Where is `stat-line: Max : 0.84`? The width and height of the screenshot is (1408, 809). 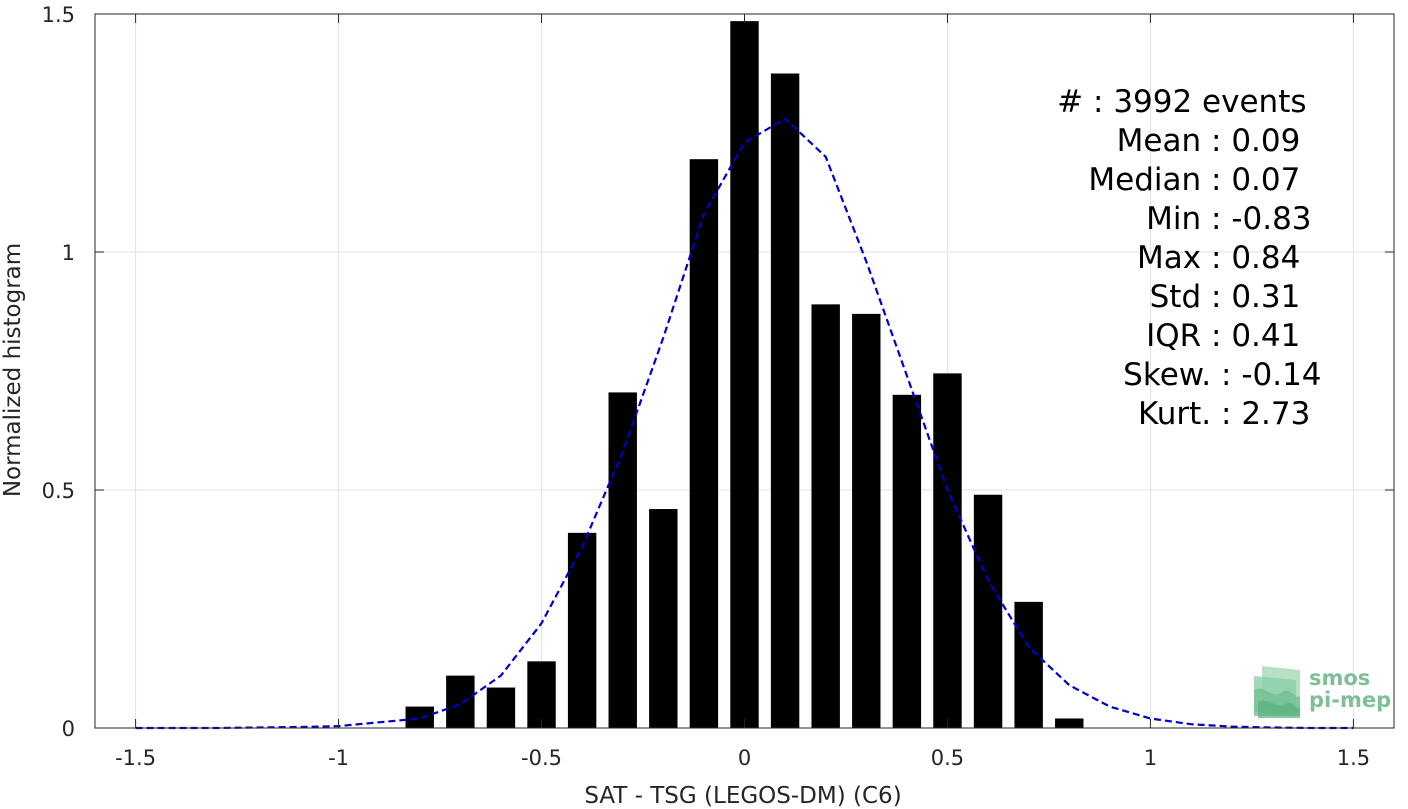
stat-line: Max : 0.84 is located at coordinates (1218, 258).